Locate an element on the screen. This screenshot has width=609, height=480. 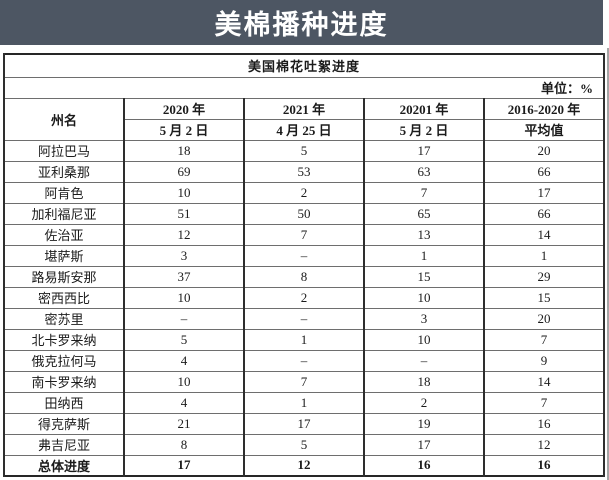
table-row: 加利福尼亚 51 50 65 66 is located at coordinates (304, 213).